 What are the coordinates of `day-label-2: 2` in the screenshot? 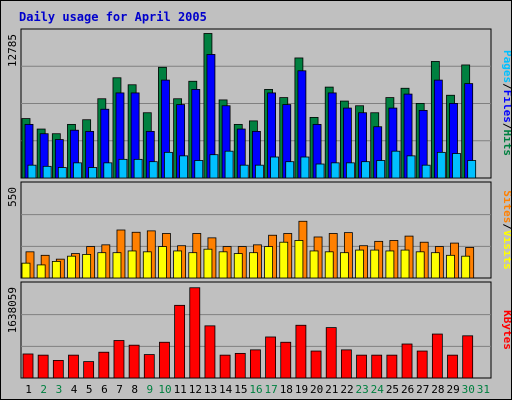 It's located at (43, 389).